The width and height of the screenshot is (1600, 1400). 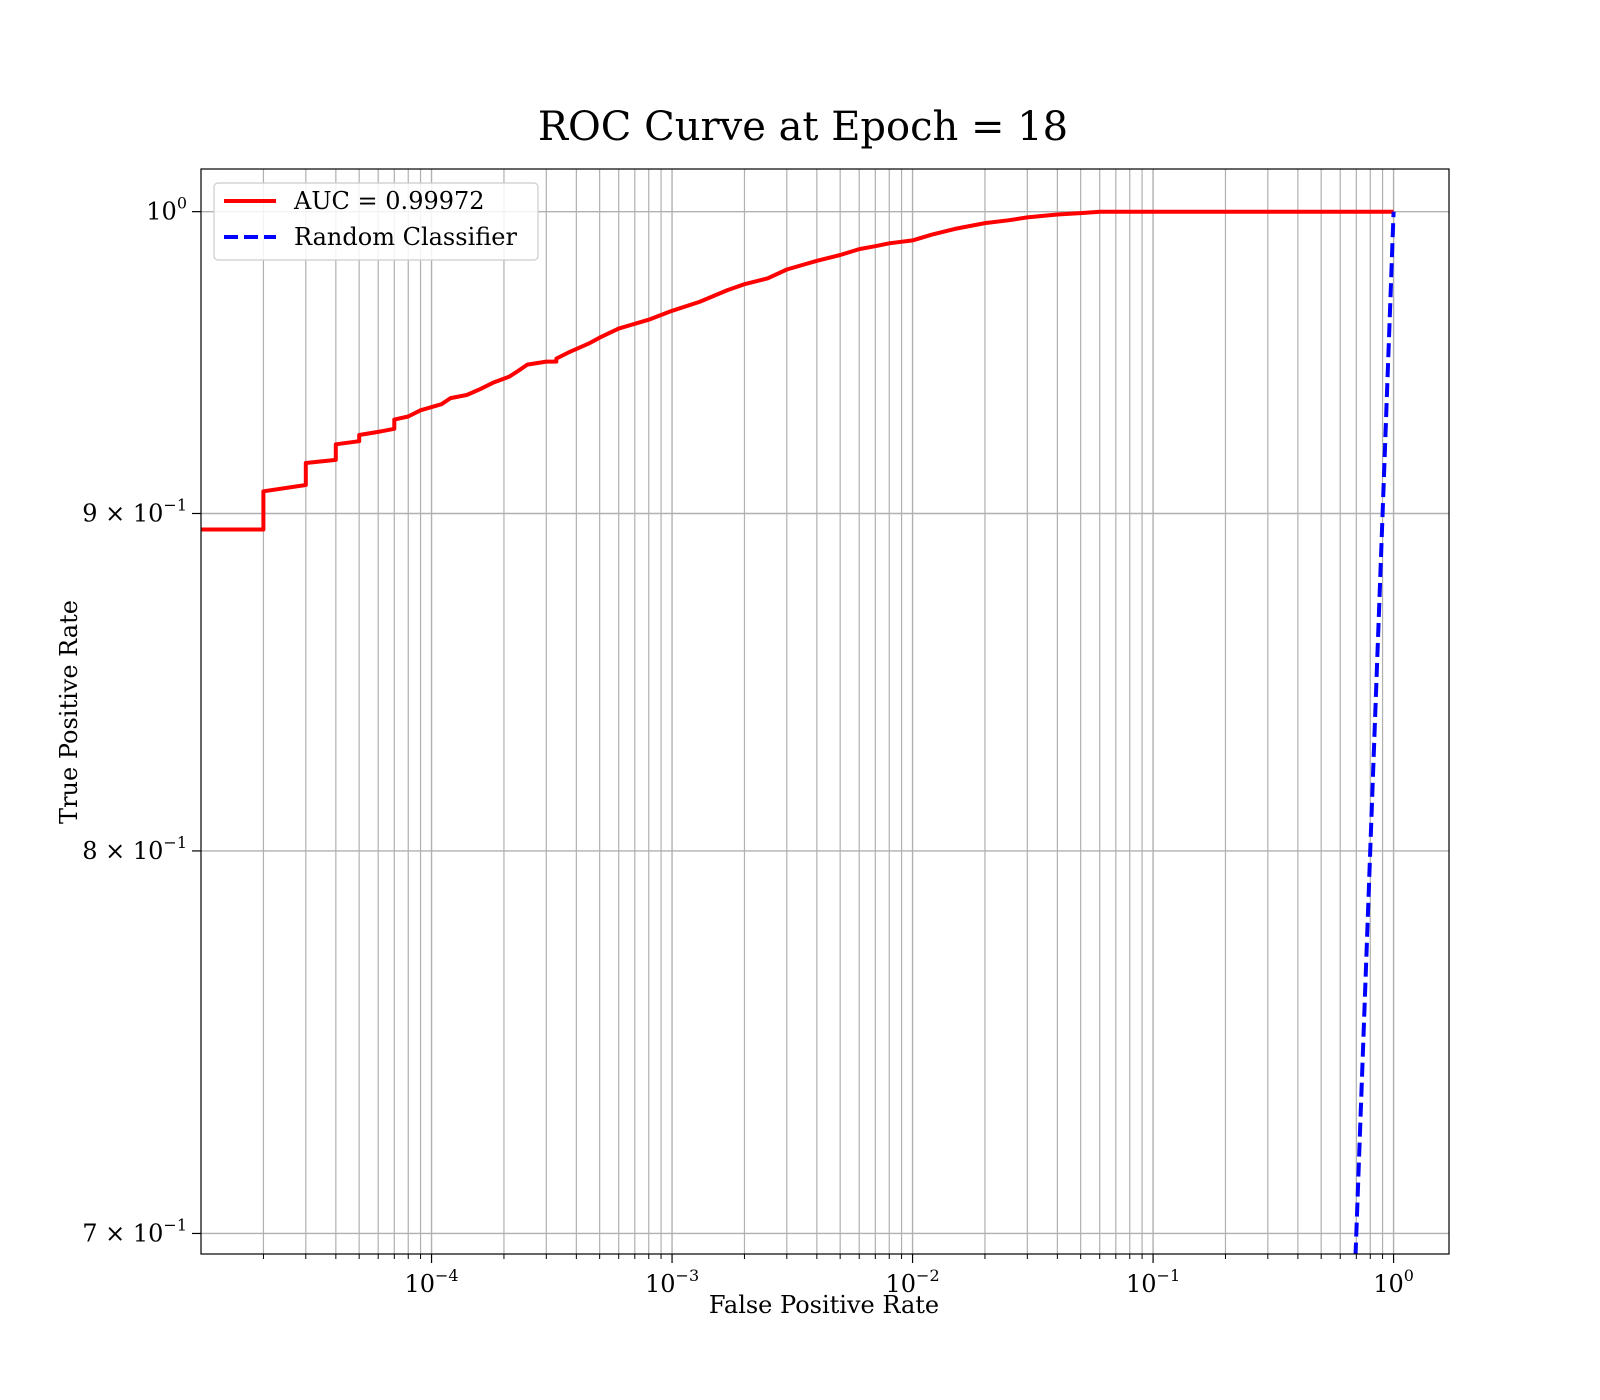 I want to click on legend-label-random: Random Classifier, so click(x=405, y=237).